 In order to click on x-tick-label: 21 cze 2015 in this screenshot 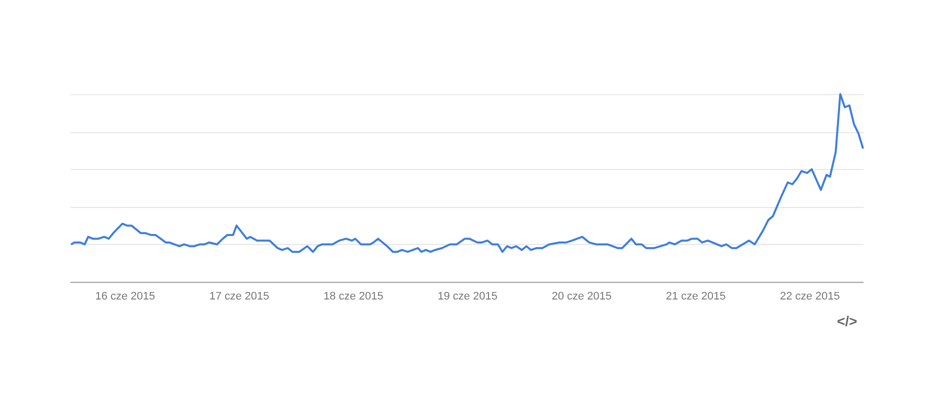, I will do `click(696, 296)`.